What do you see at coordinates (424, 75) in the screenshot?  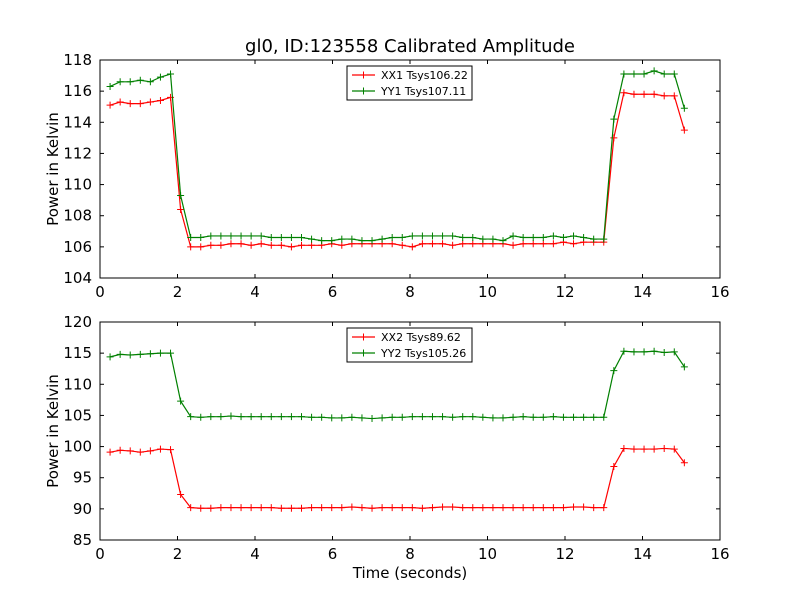 I see `legend-label: XX1 Tsys106.22` at bounding box center [424, 75].